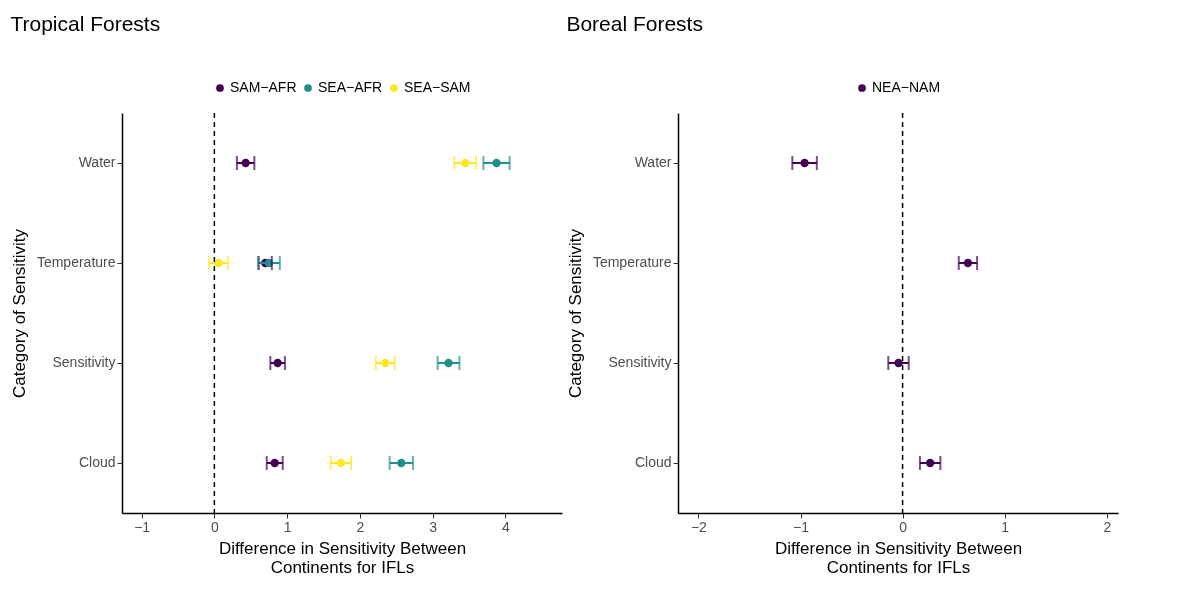  I want to click on legend-label: NEA−NAM, so click(906, 87).